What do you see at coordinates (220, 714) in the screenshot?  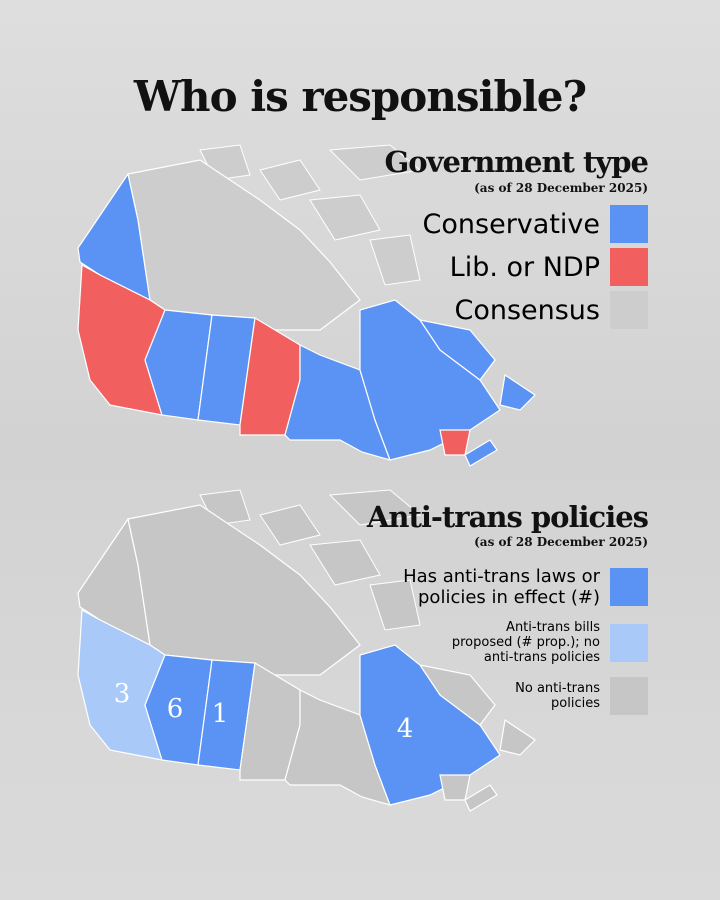 I see `province-count: 1` at bounding box center [220, 714].